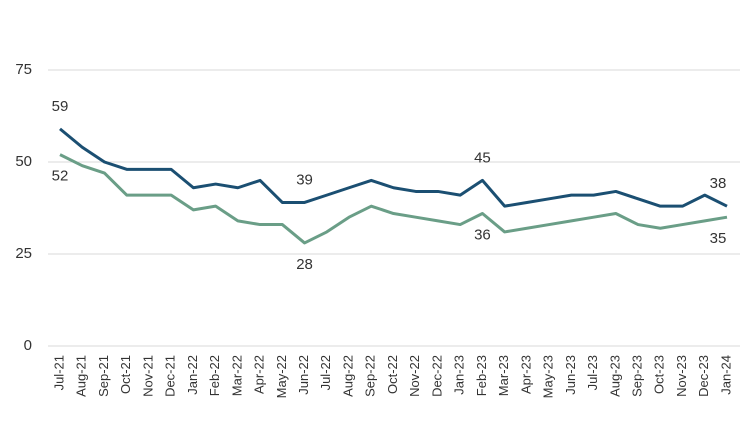 Image resolution: width=747 pixels, height=426 pixels. Describe the element at coordinates (681, 376) in the screenshot. I see `x-tick-label: Nov-23` at that location.